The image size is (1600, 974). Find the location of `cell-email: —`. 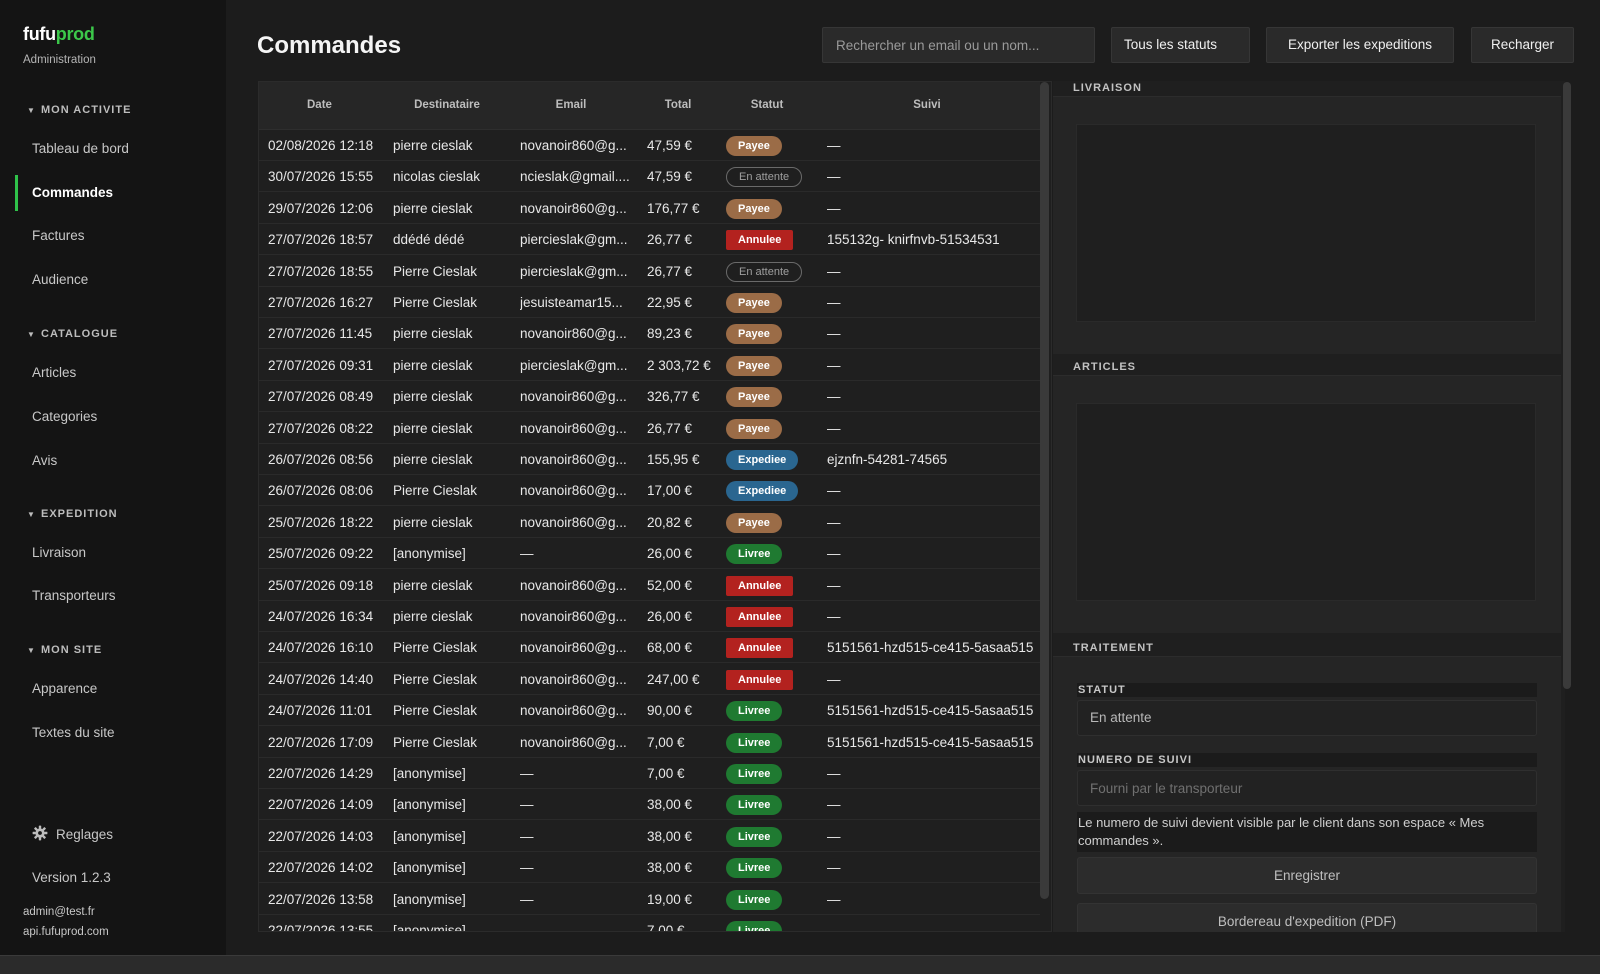

cell-email: — is located at coordinates (527, 554).